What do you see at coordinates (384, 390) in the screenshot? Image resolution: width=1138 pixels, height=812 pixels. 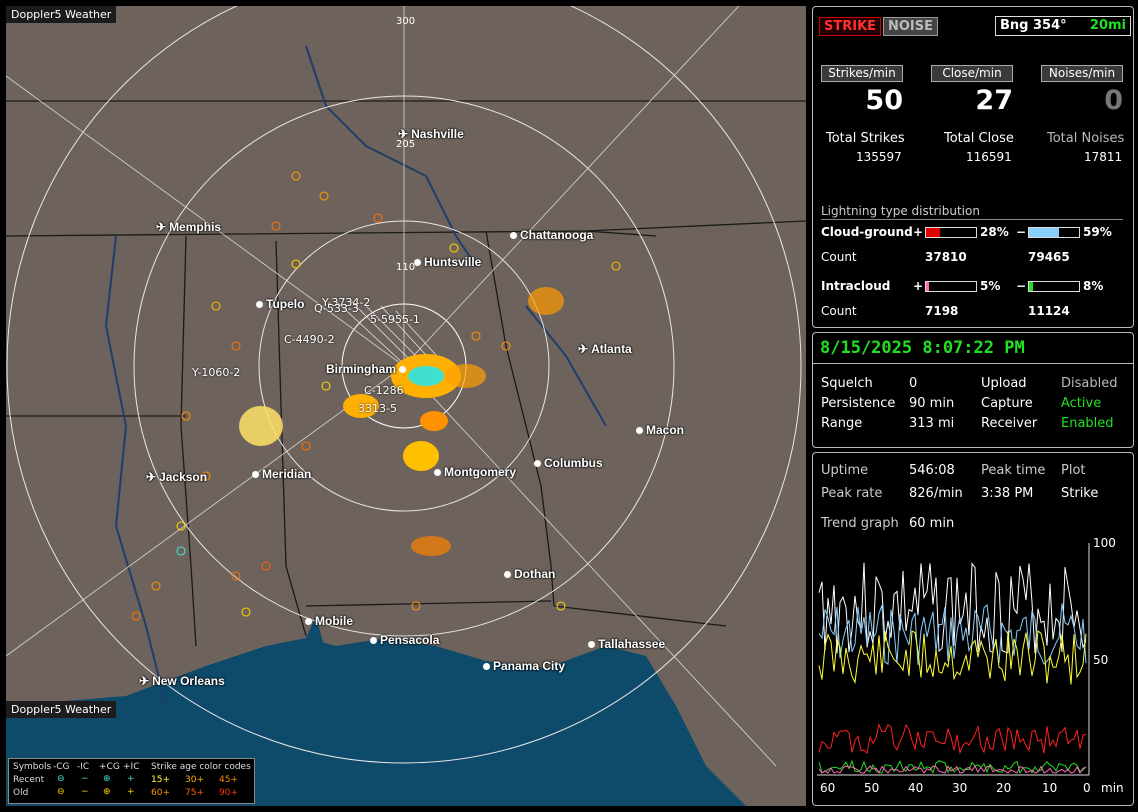 I see `storm-label: C-1286` at bounding box center [384, 390].